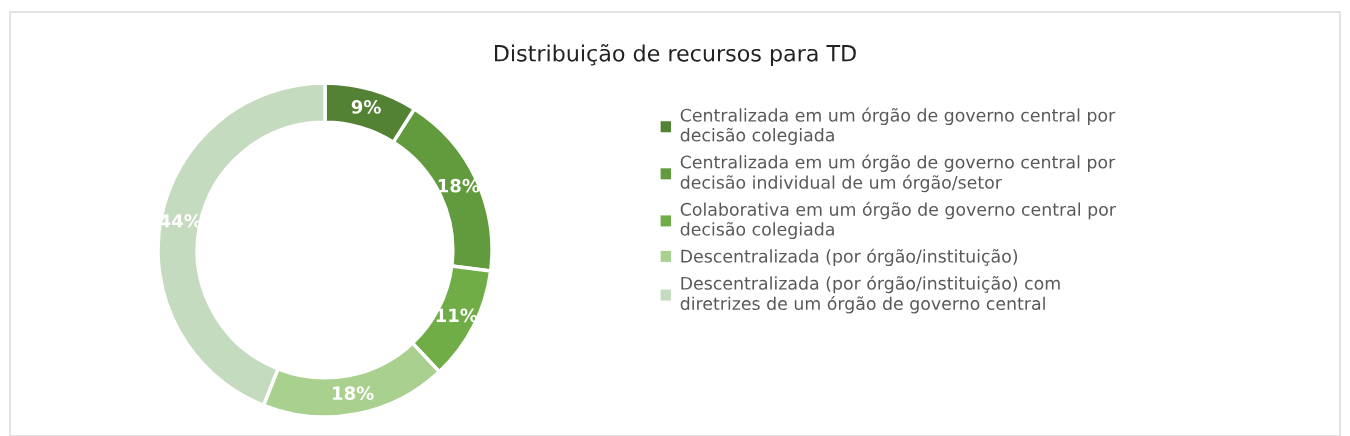 This screenshot has height=436, width=1350. I want to click on data-label: 18%, so click(353, 393).